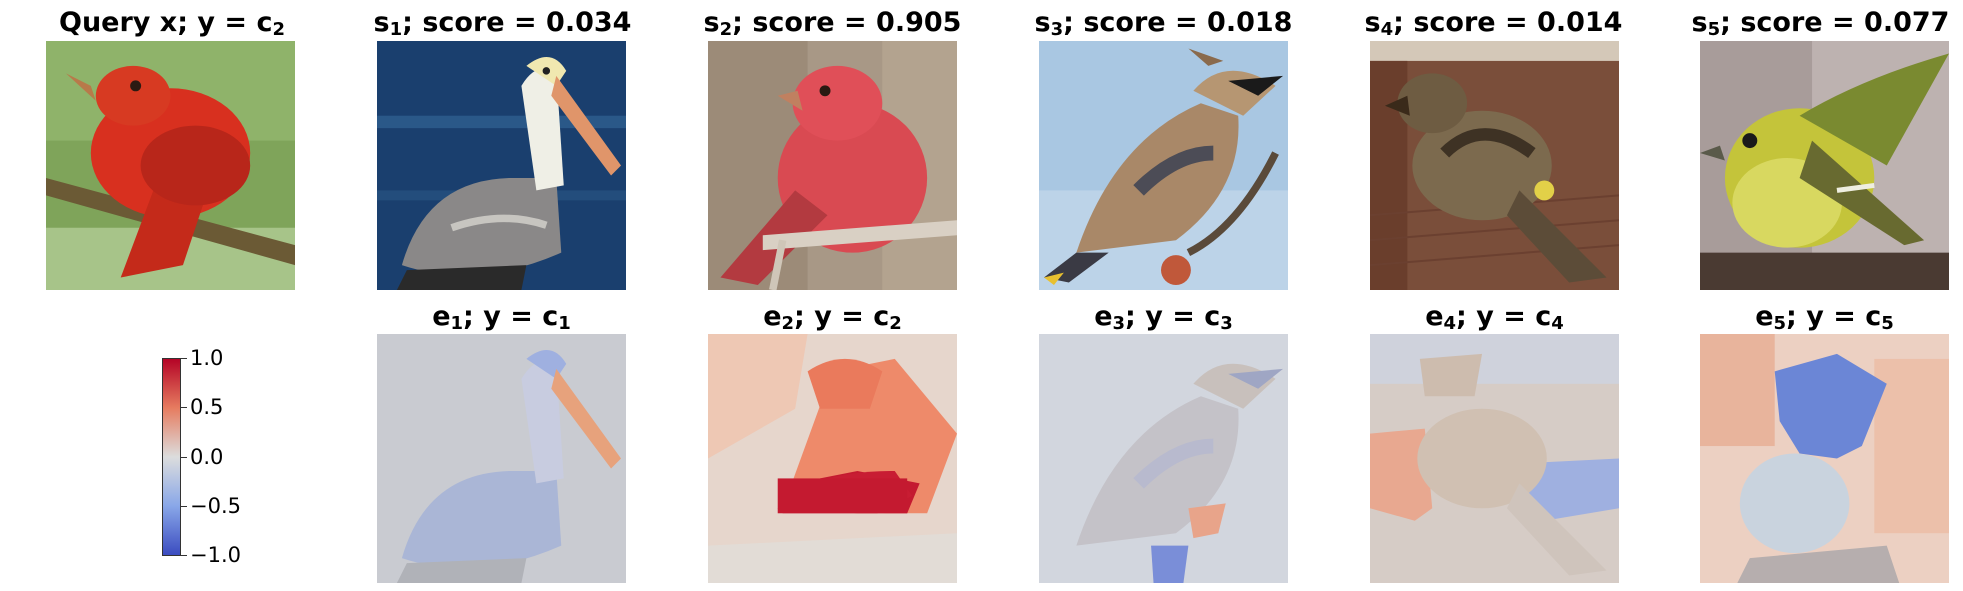 The image size is (1963, 591). I want to click on support-4-title: s4; score = 0.014, so click(1493, 23).